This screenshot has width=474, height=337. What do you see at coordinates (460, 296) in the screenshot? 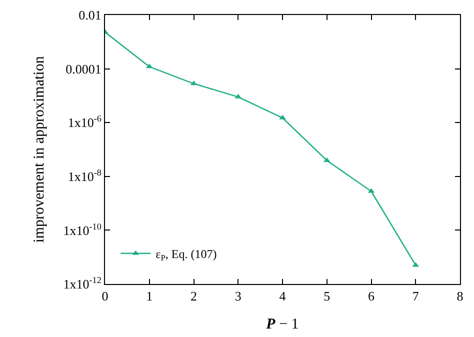
I see `x-tick-label: 8` at bounding box center [460, 296].